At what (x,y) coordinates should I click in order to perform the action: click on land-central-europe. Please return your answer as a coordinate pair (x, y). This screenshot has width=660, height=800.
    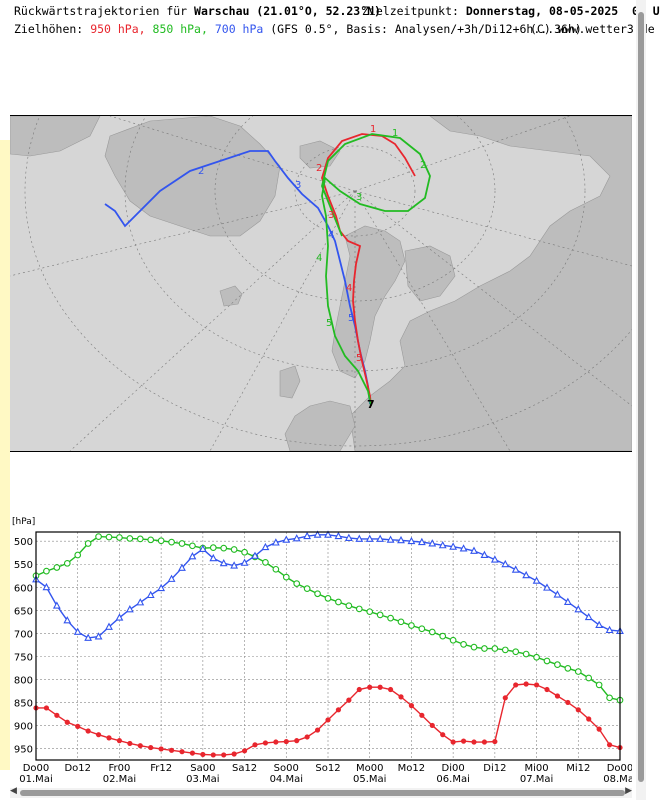
    Looking at the image, I should click on (320, 425).